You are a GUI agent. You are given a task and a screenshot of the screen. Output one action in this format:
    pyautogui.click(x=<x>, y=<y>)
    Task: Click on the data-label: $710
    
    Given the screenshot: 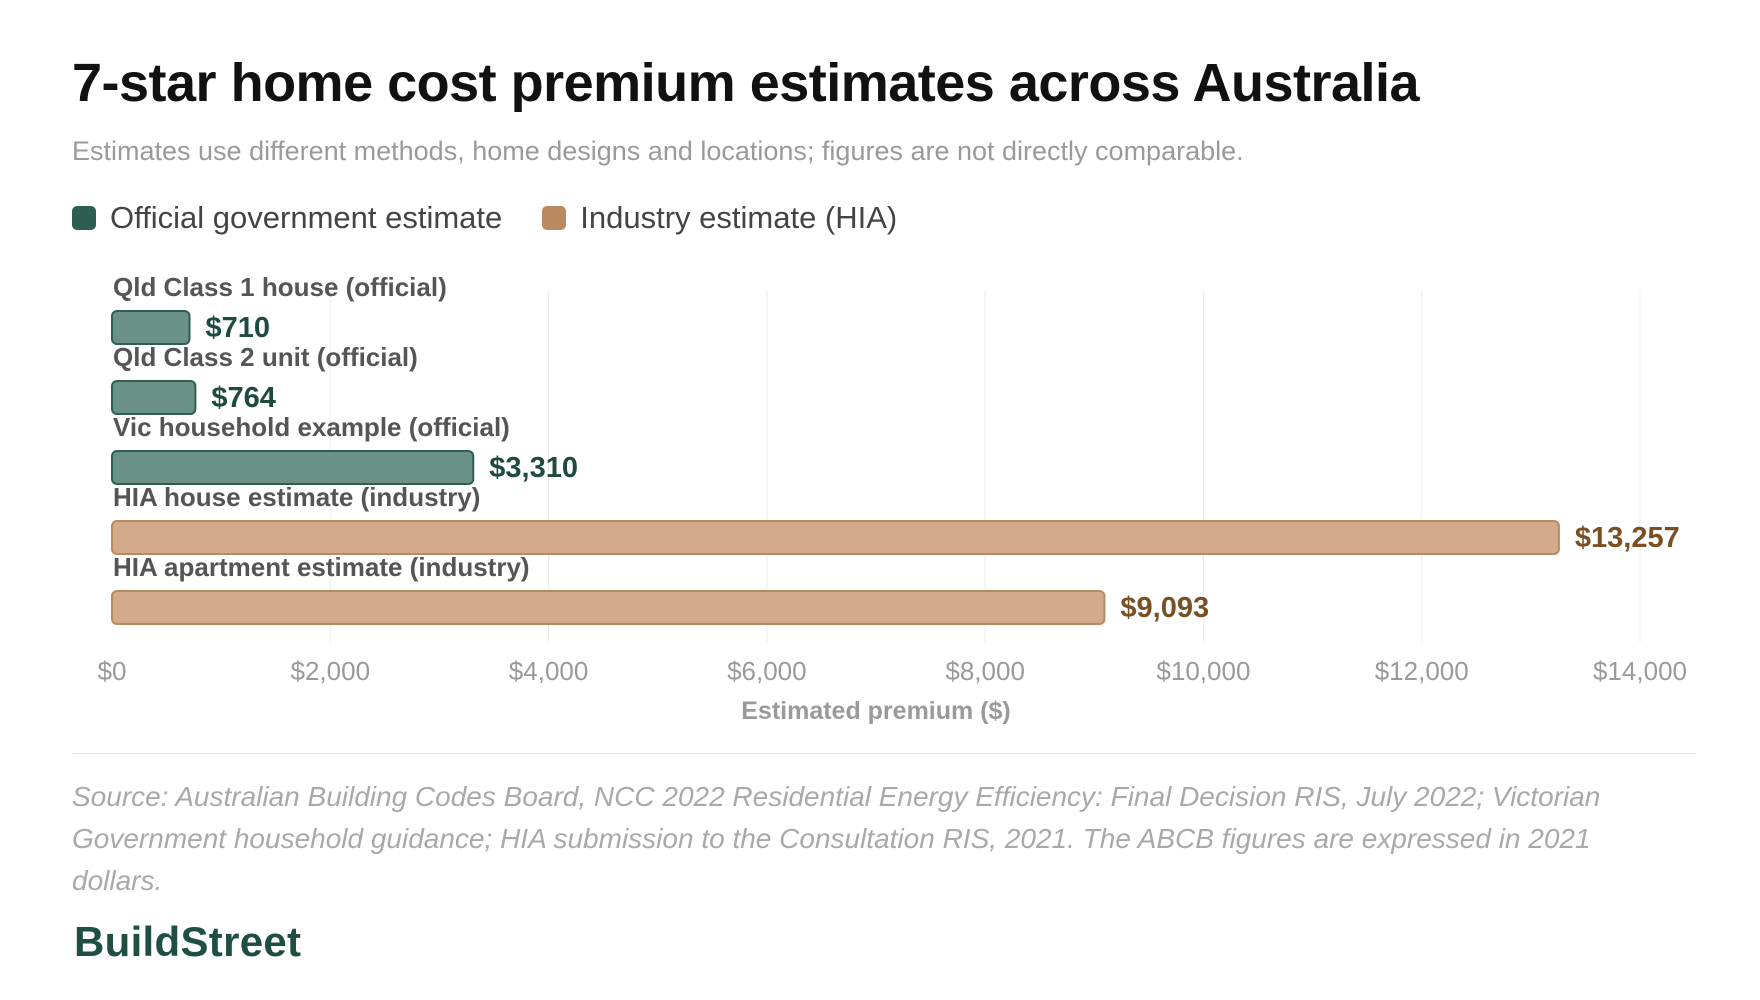 What is the action you would take?
    pyautogui.click(x=237, y=328)
    